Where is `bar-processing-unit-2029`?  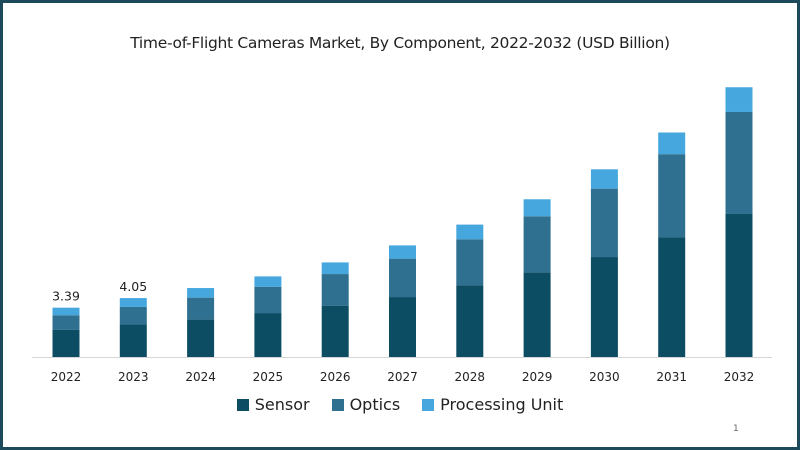
bar-processing-unit-2029 is located at coordinates (537, 208).